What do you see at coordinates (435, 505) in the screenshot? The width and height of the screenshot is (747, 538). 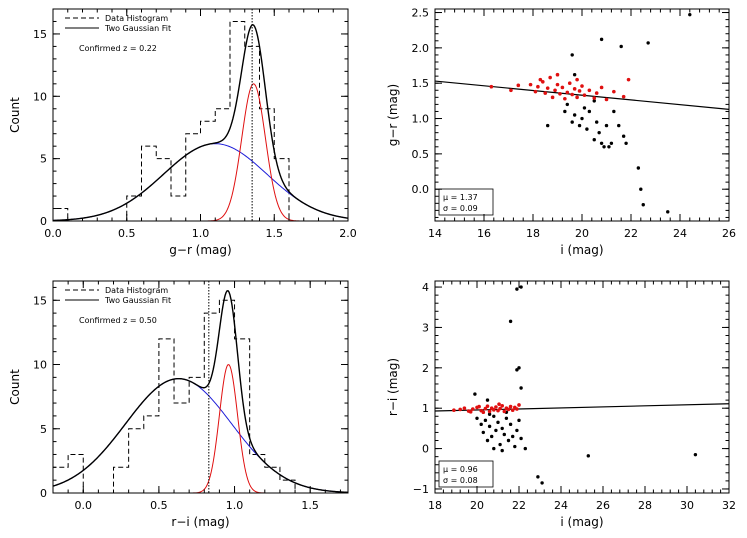 I see `x-tick-label: 18` at bounding box center [435, 505].